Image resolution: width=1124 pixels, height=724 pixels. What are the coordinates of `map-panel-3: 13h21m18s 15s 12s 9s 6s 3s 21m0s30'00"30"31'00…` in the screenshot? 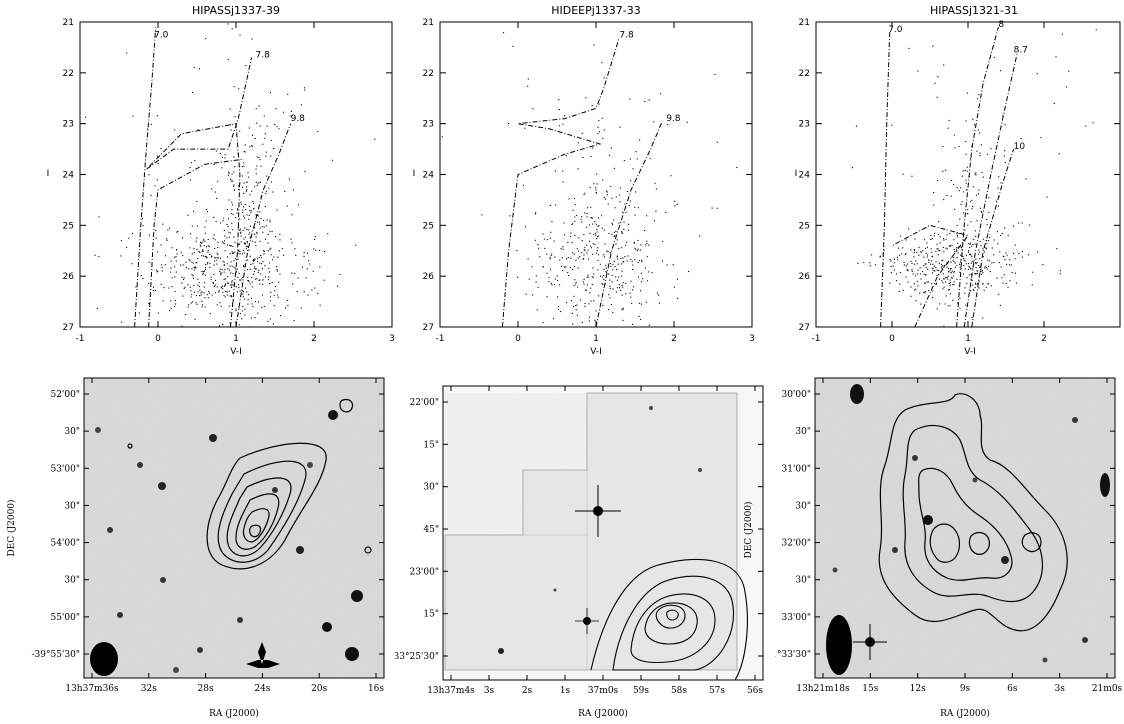 It's located at (949, 548).